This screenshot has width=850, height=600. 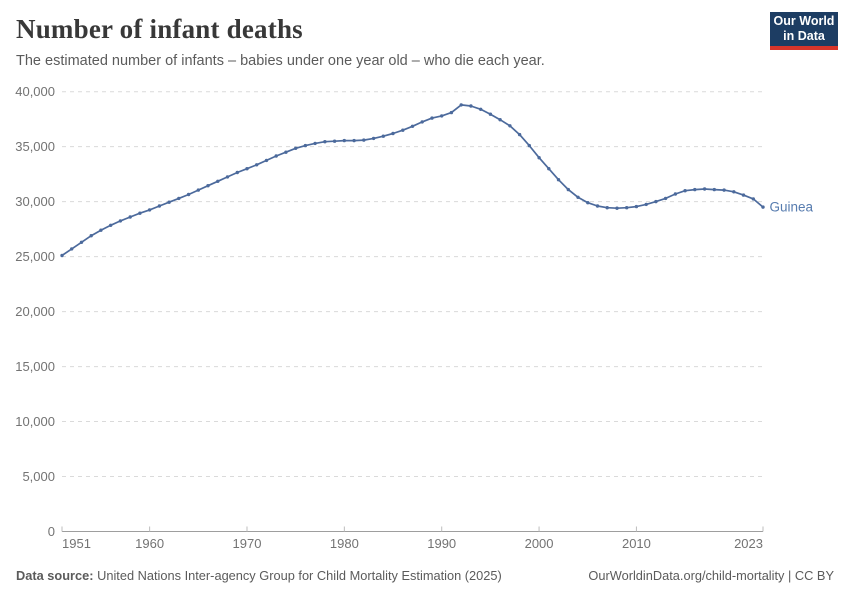 I want to click on owid-logo: Our World in Data, so click(x=804, y=31).